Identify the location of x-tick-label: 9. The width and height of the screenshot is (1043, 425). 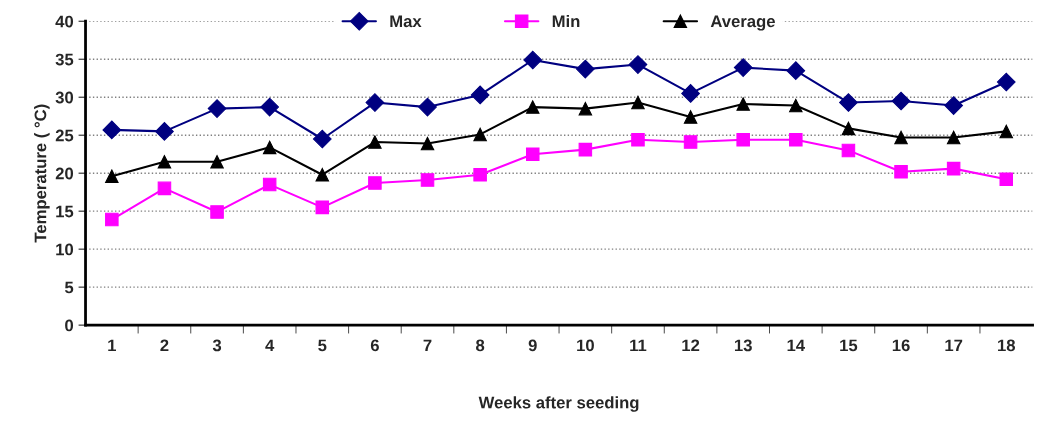
(532, 345).